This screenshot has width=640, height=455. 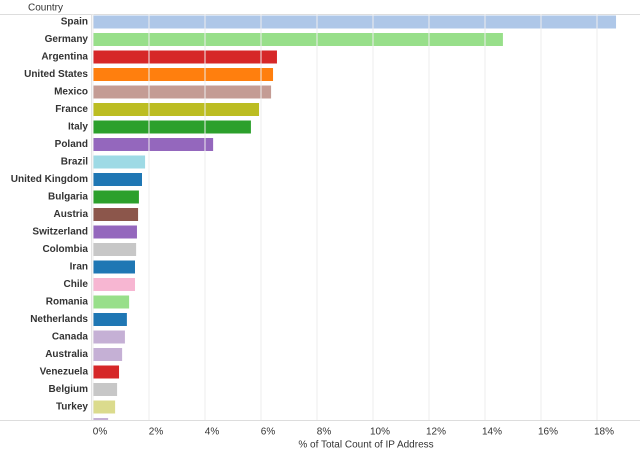 What do you see at coordinates (156, 432) in the screenshot?
I see `x-tick-label: 2%` at bounding box center [156, 432].